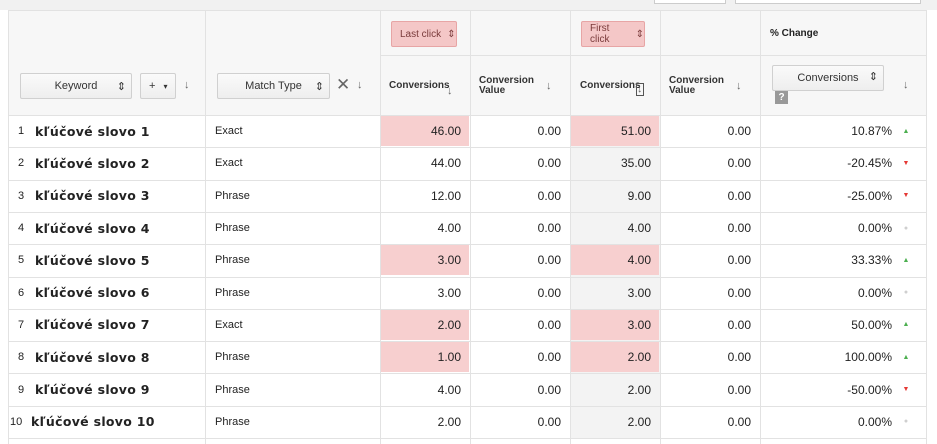  Describe the element at coordinates (273, 86) in the screenshot. I see `match-type-dropdown: Match Type ⇕` at that location.